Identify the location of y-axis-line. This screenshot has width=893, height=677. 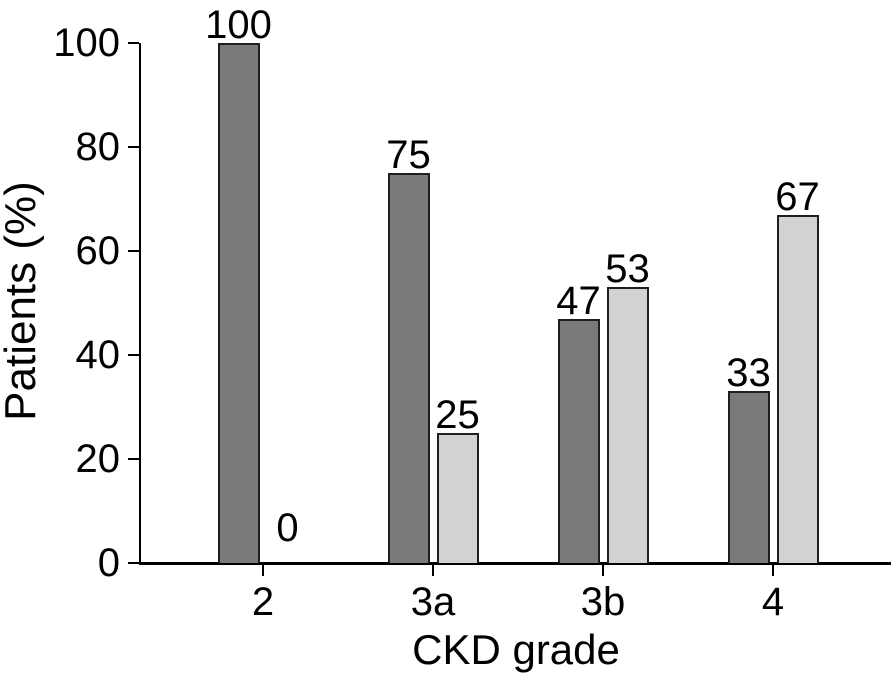
(140, 304).